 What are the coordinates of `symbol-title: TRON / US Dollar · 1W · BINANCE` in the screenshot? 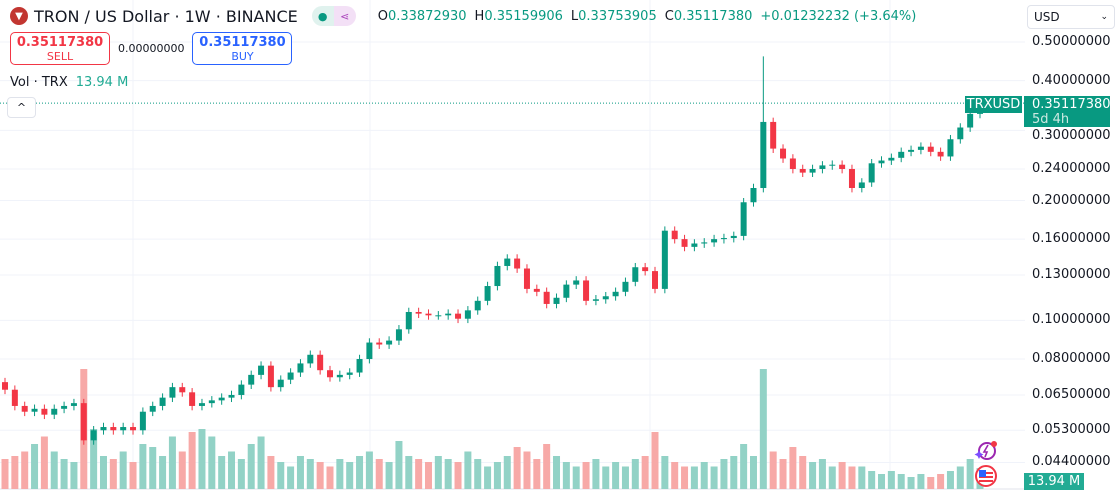 It's located at (166, 16).